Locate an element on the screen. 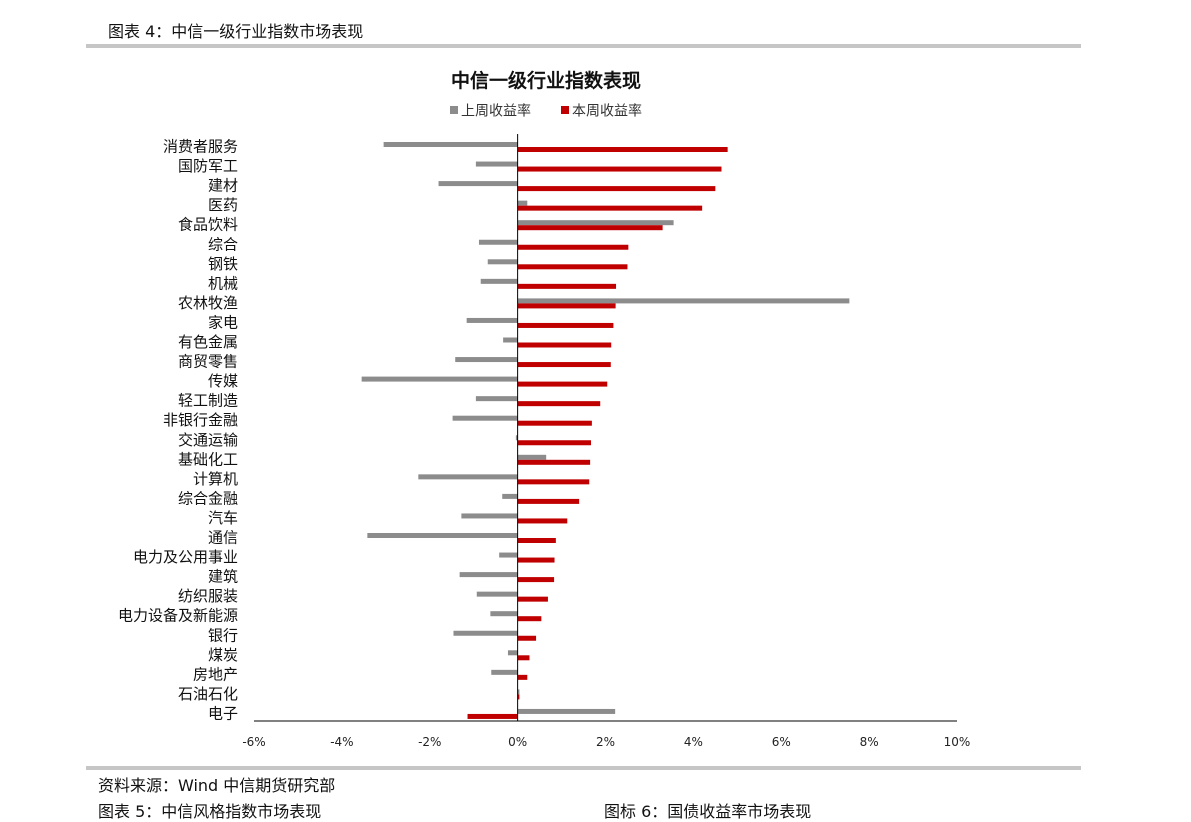  category-label-15: 交通运输 is located at coordinates (208, 440).